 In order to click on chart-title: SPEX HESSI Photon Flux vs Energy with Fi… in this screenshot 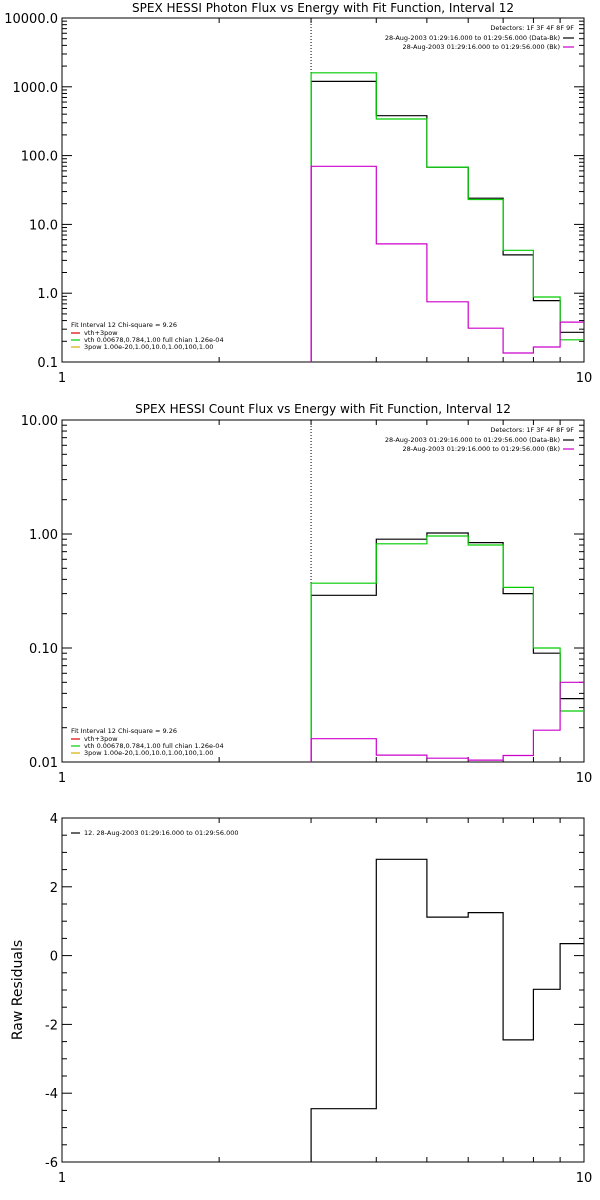, I will do `click(323, 8)`.